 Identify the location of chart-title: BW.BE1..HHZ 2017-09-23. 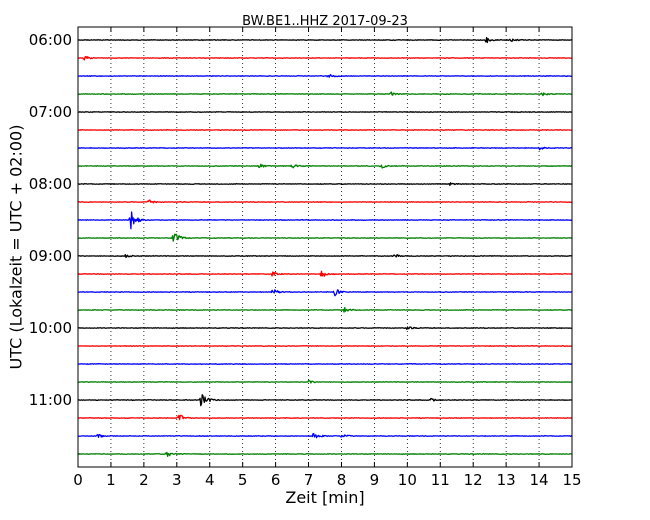
(325, 21).